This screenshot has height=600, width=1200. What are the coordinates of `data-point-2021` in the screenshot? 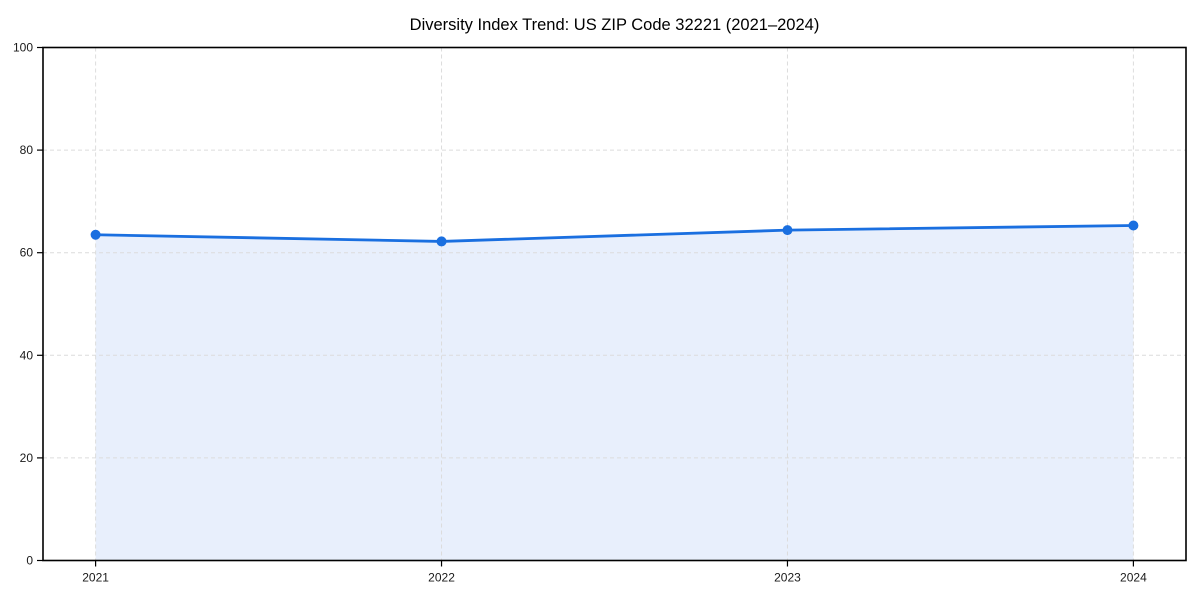 It's located at (95, 234).